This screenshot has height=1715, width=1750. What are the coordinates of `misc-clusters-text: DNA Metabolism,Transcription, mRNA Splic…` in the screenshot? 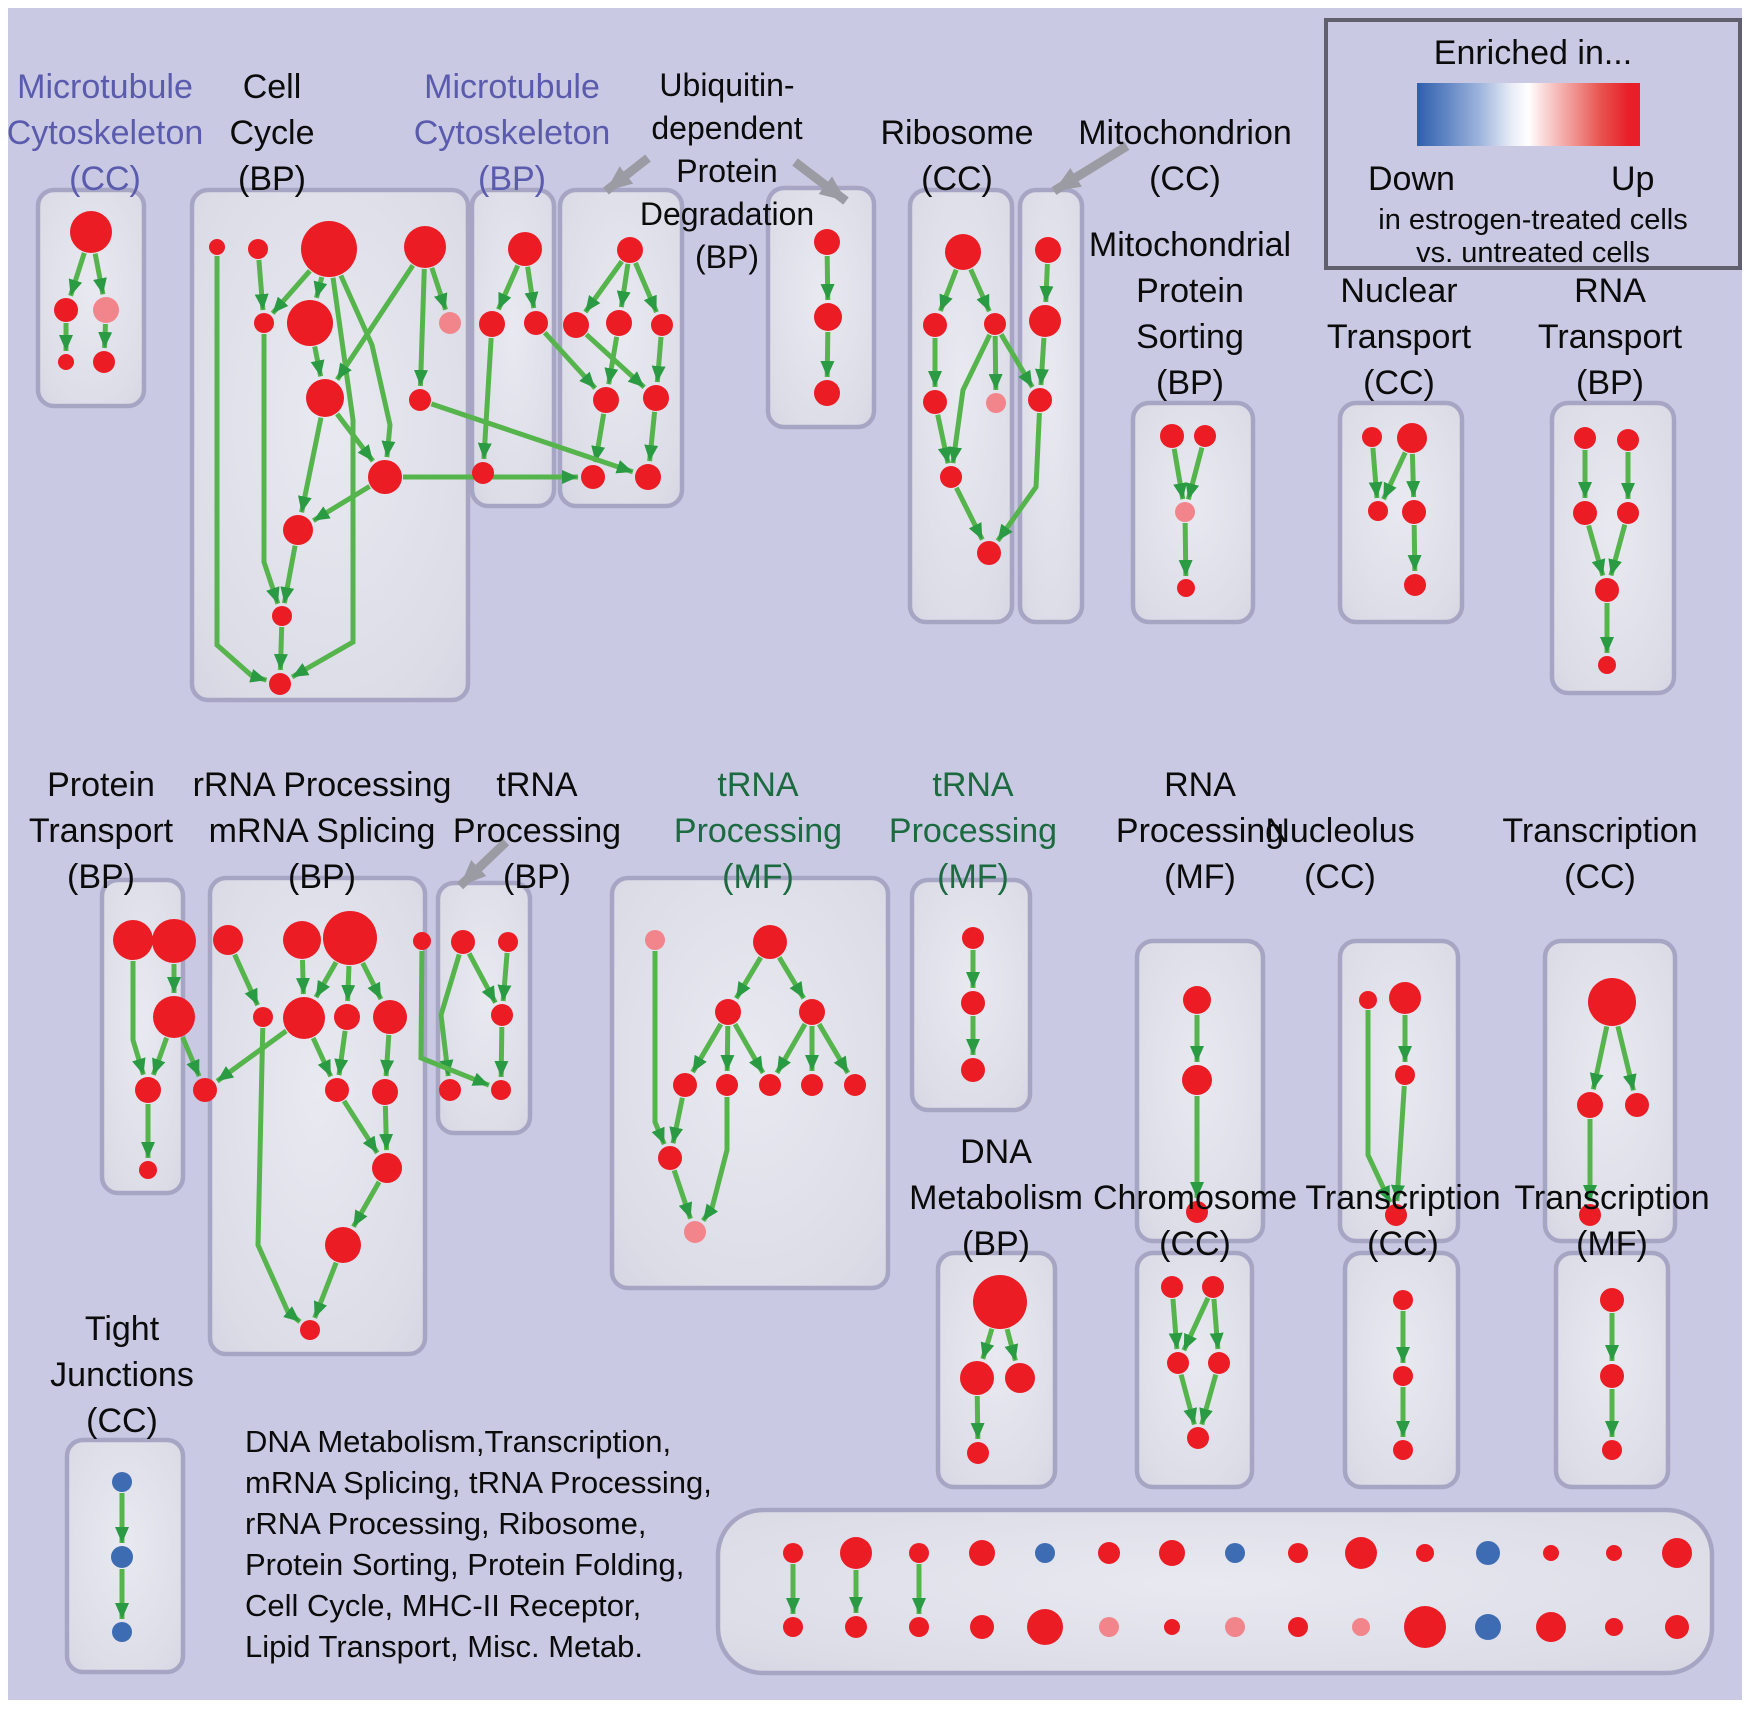 It's located at (478, 1544).